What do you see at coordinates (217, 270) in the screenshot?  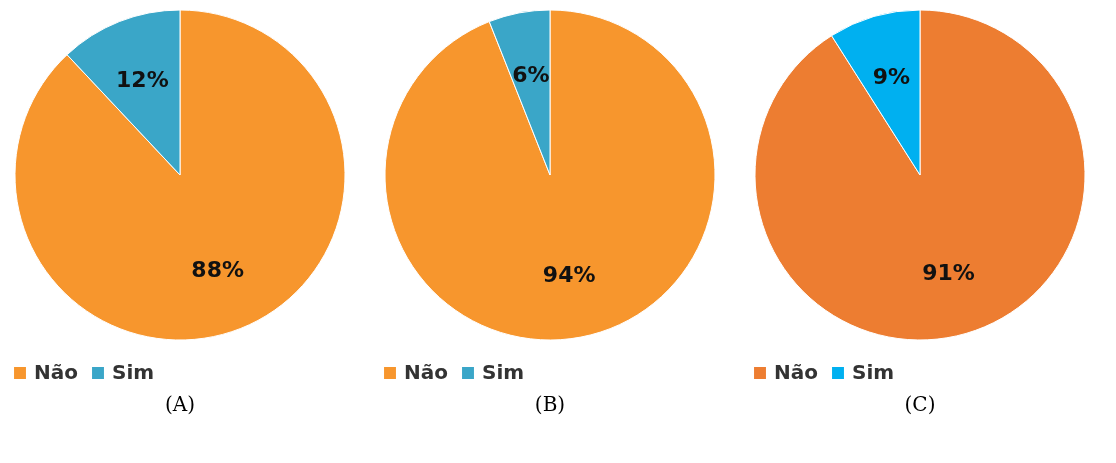 I see `data-label: 88%` at bounding box center [217, 270].